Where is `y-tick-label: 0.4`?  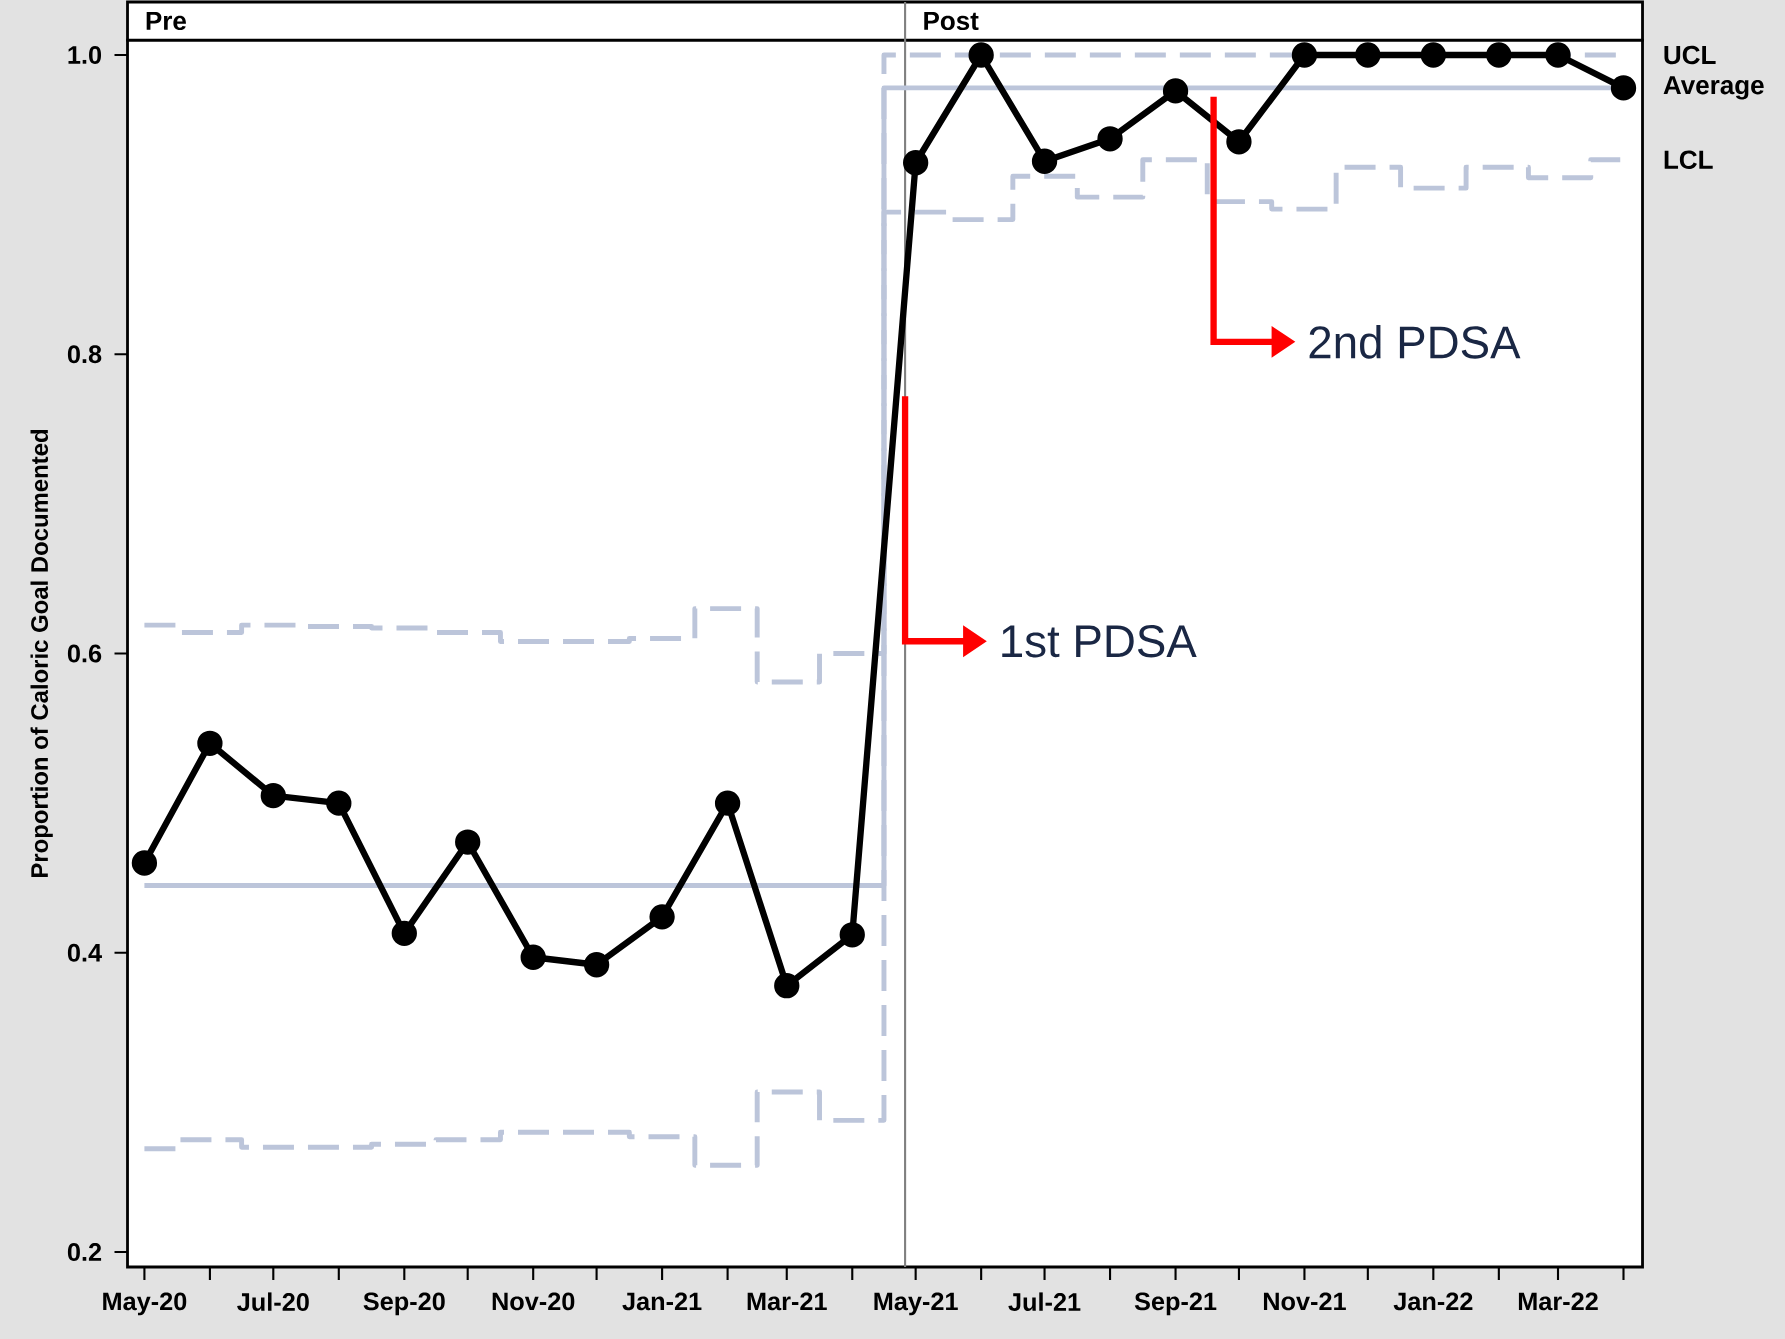 y-tick-label: 0.4 is located at coordinates (84, 952).